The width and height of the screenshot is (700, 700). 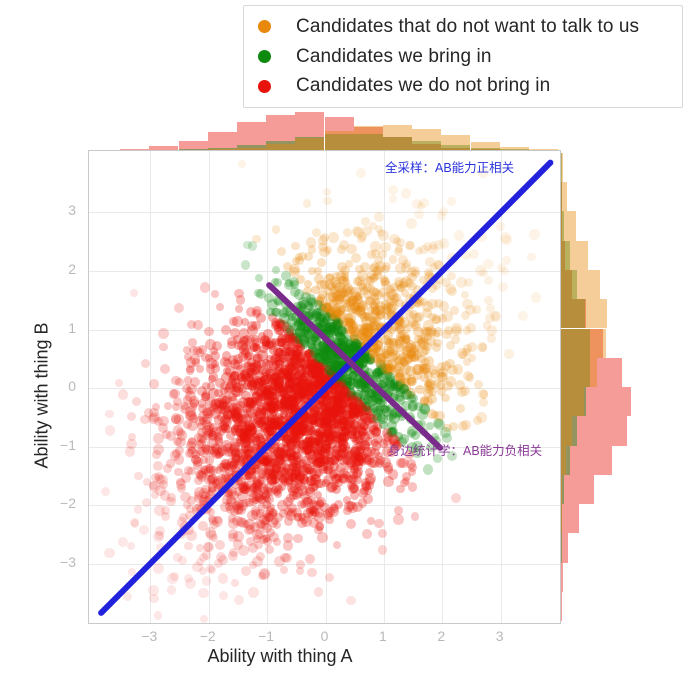 What do you see at coordinates (72, 269) in the screenshot?
I see `y-tick-label: 2` at bounding box center [72, 269].